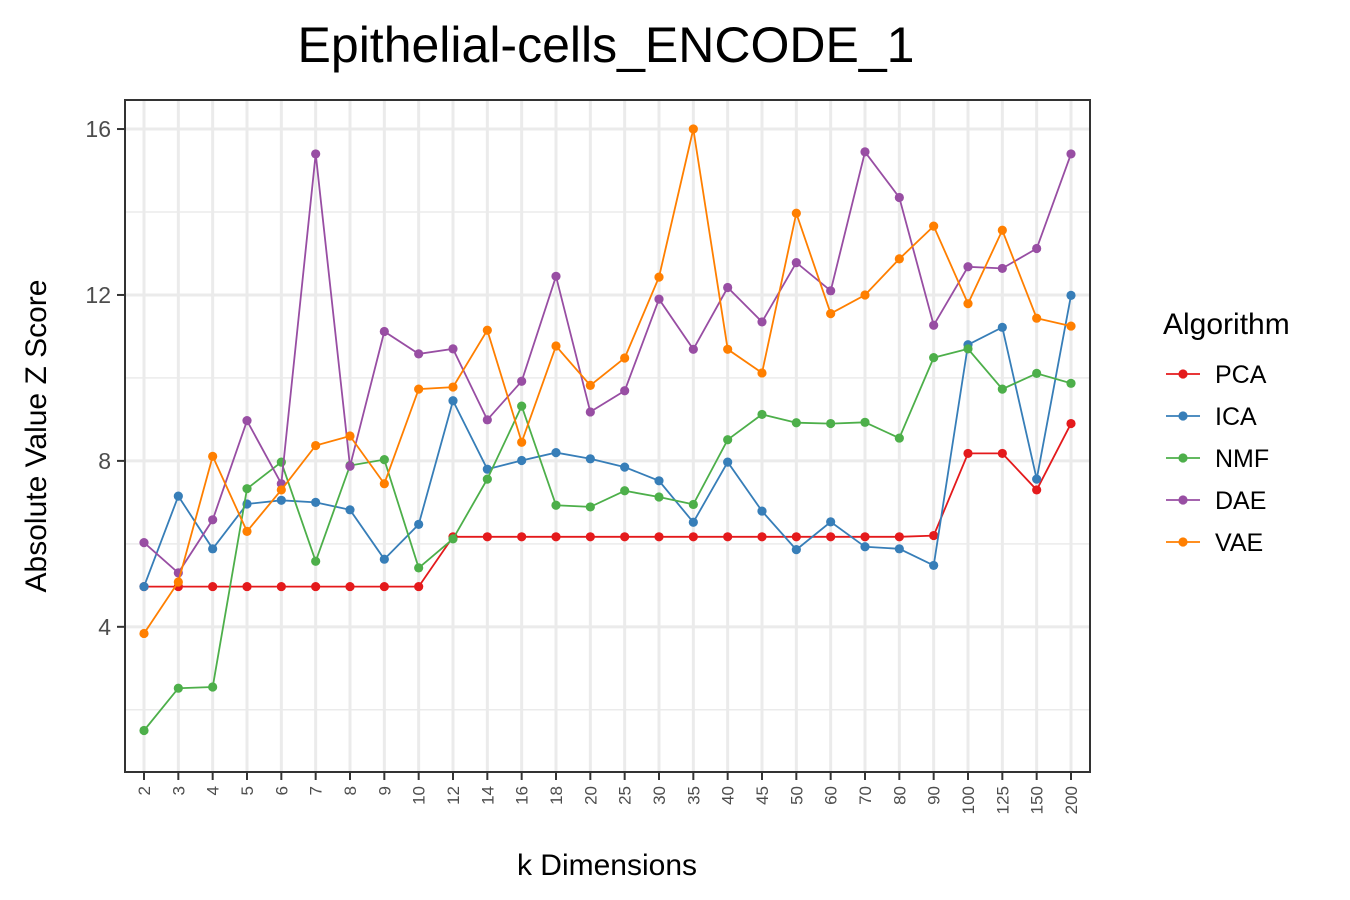 The height and width of the screenshot is (900, 1350). Describe the element at coordinates (796, 795) in the screenshot. I see `x-tick-label: 50` at that location.